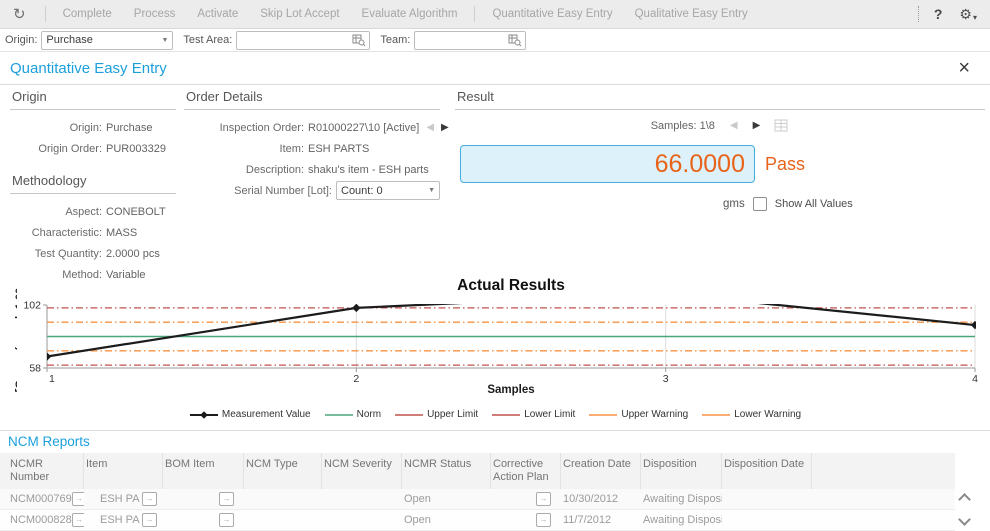 The height and width of the screenshot is (531, 990). I want to click on field-value: CONEBOLT, so click(136, 211).